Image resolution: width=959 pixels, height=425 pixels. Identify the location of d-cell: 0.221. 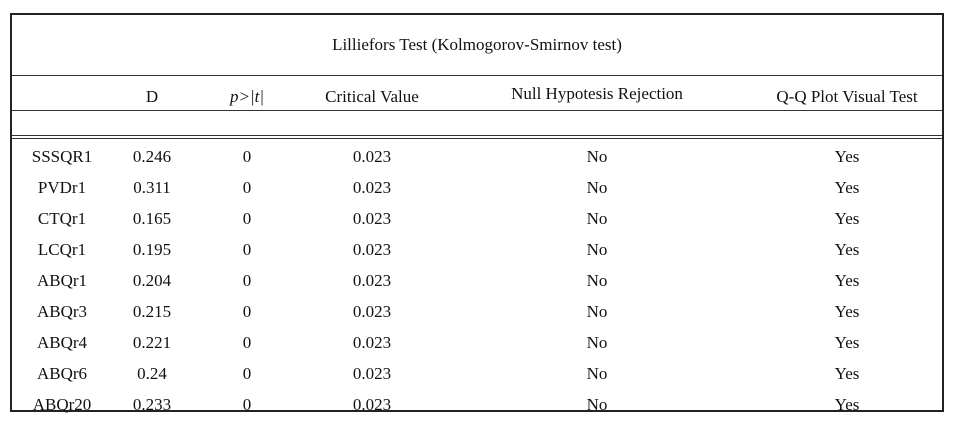
(152, 342).